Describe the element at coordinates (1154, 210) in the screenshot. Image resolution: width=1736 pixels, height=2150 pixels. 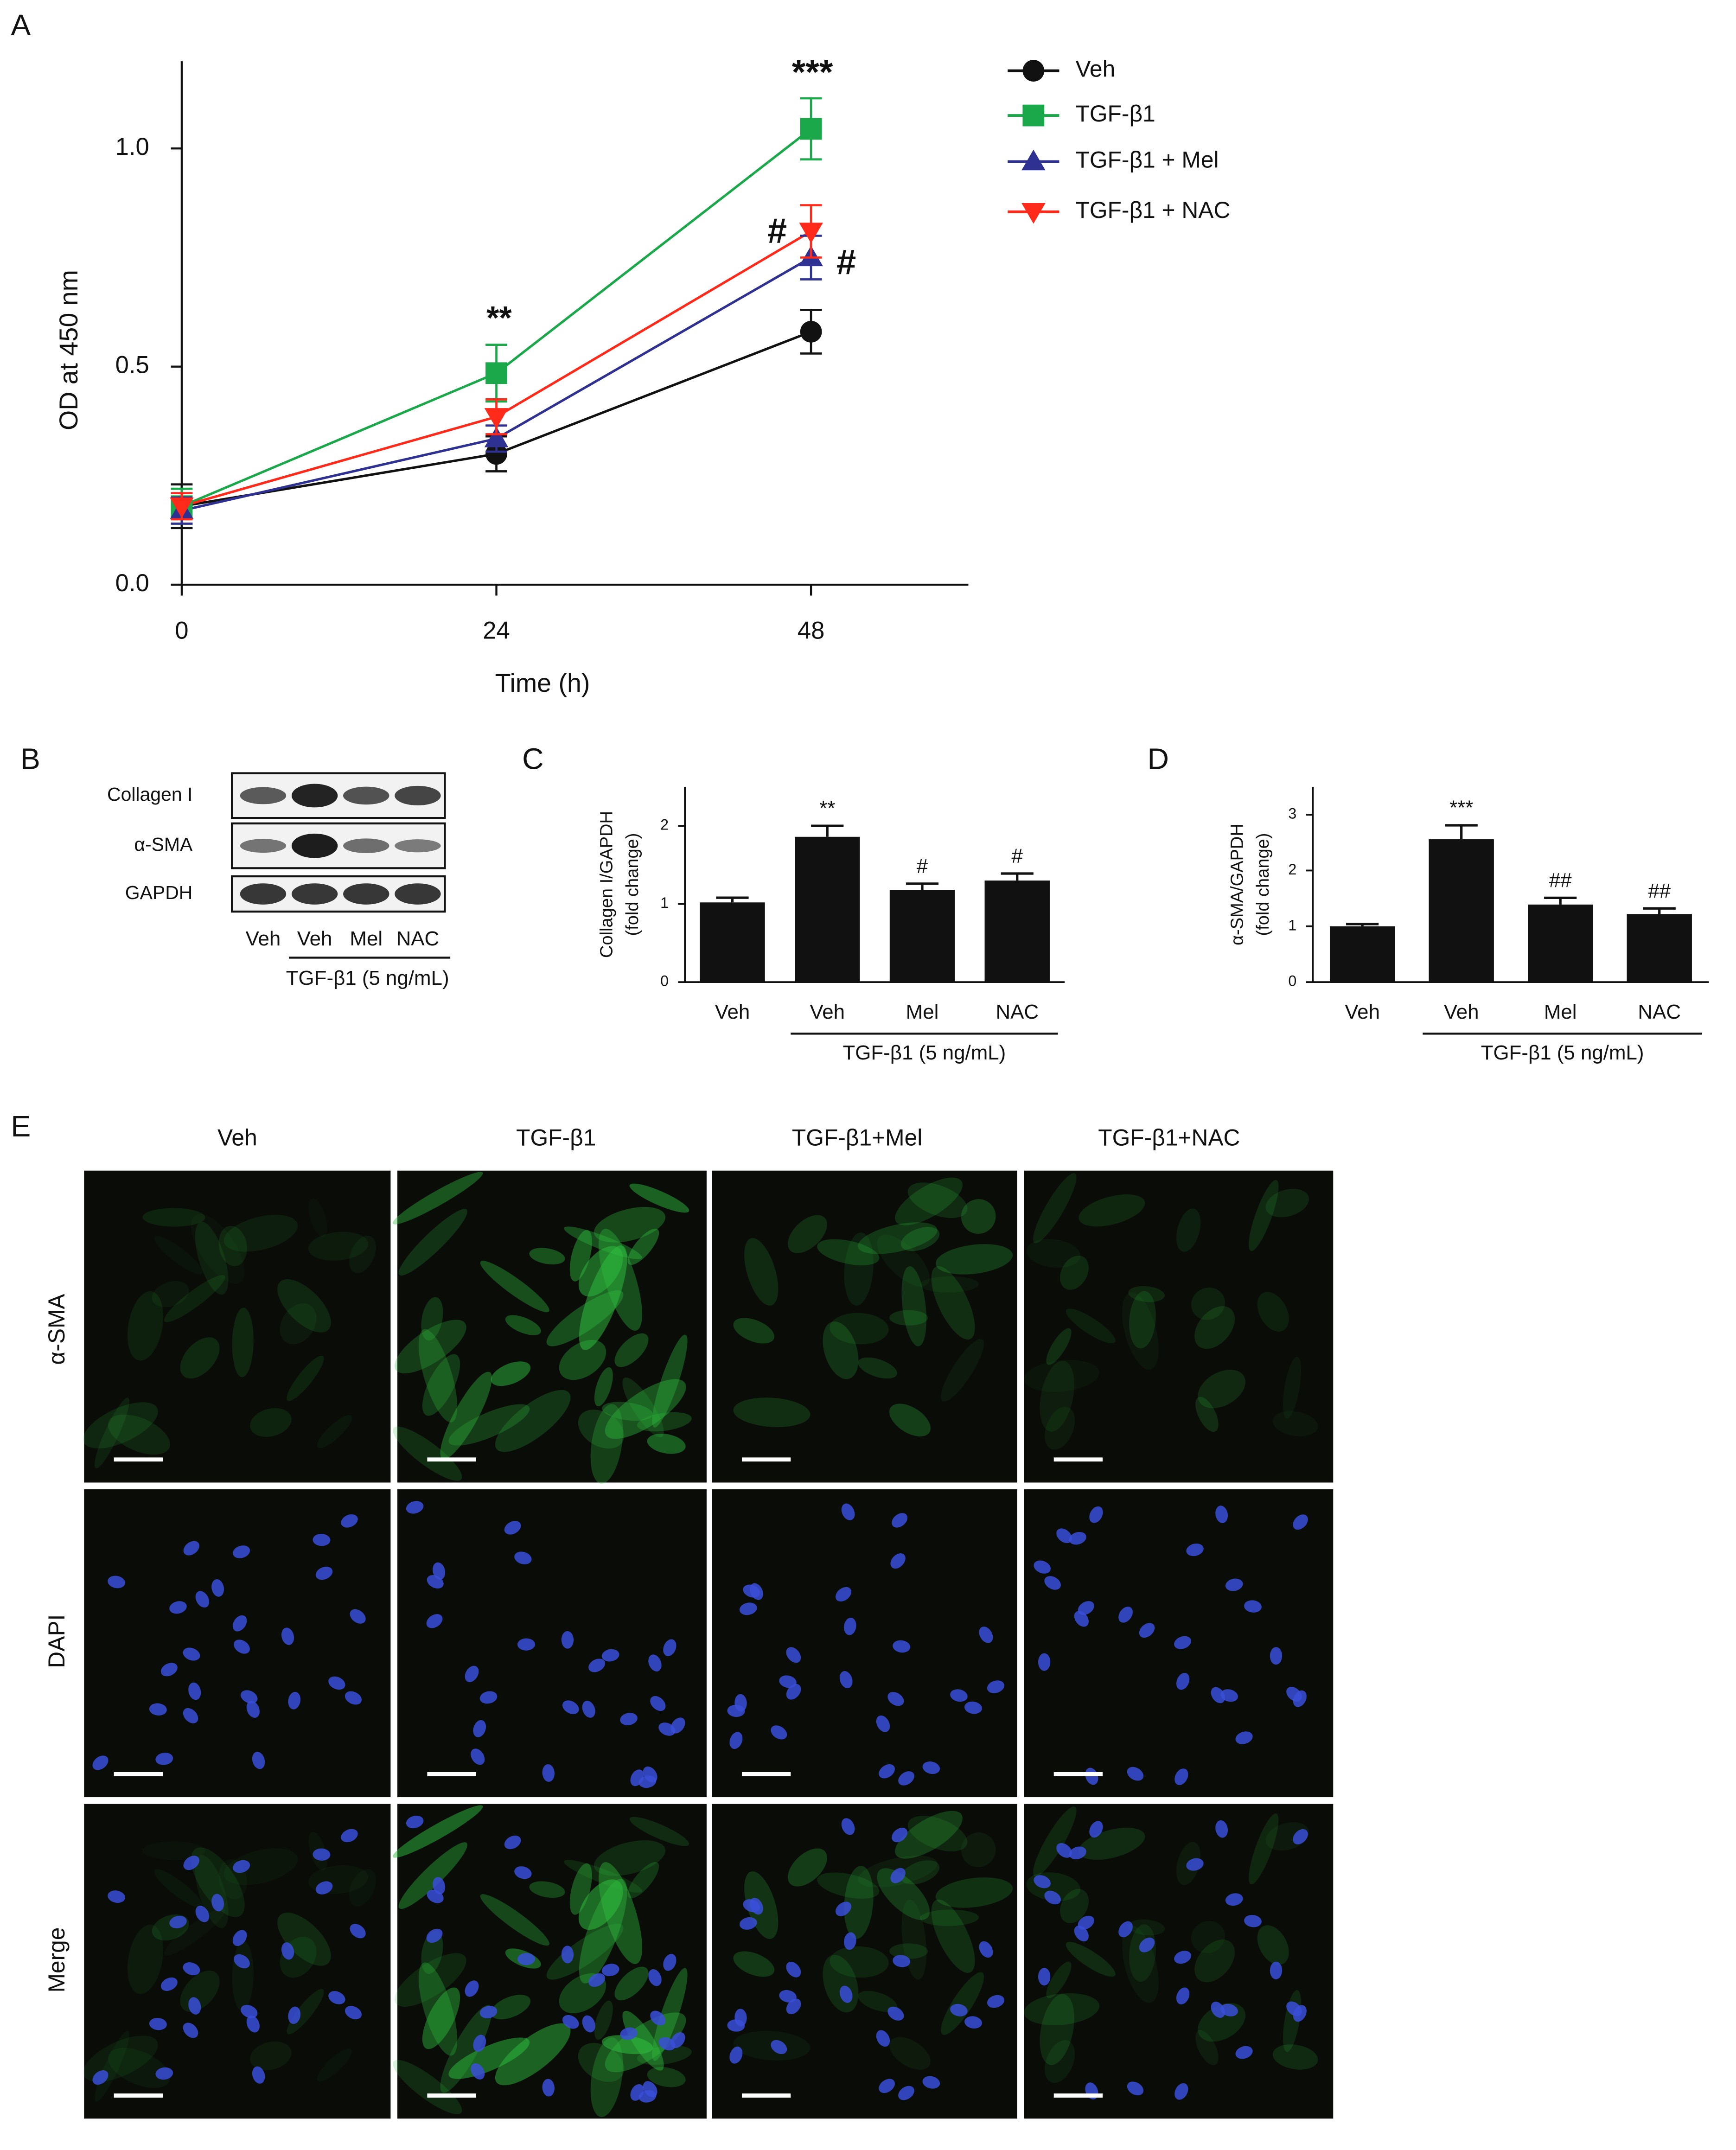
I see `legend-label: TGF-β1 + NAC` at that location.